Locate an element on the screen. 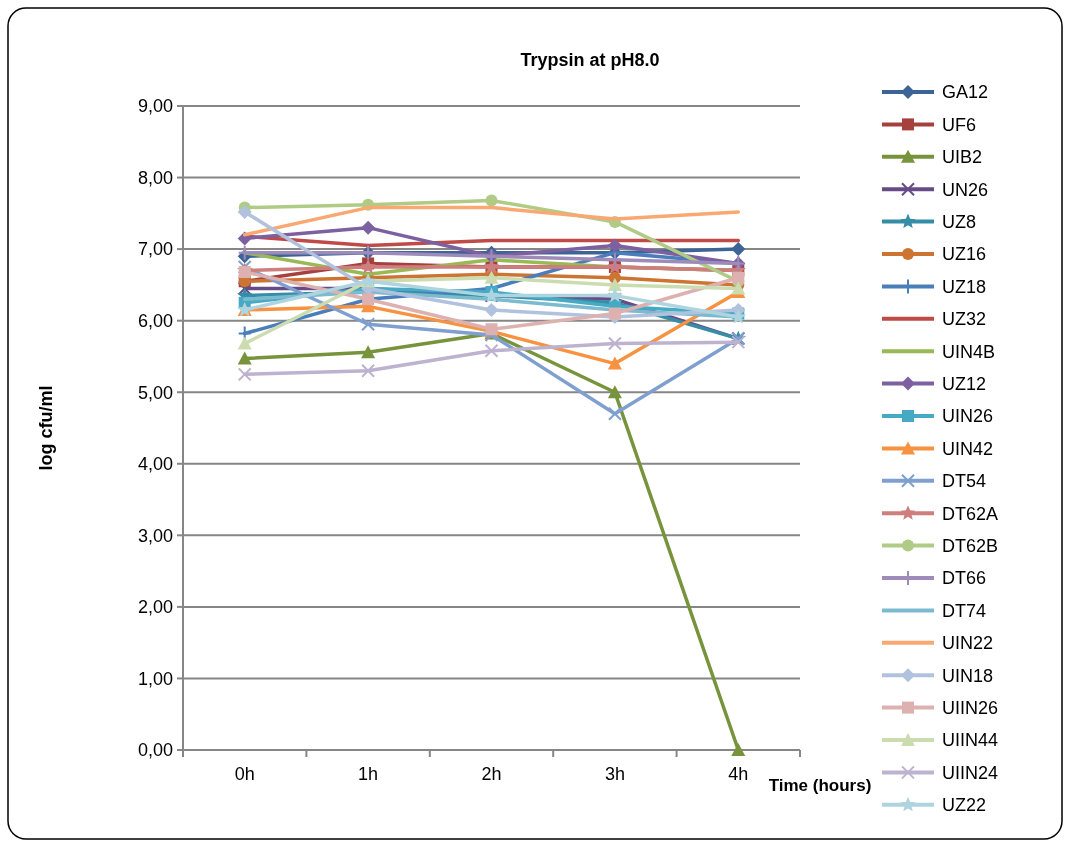 The image size is (1070, 843). legend-label: DT74 is located at coordinates (964, 610).